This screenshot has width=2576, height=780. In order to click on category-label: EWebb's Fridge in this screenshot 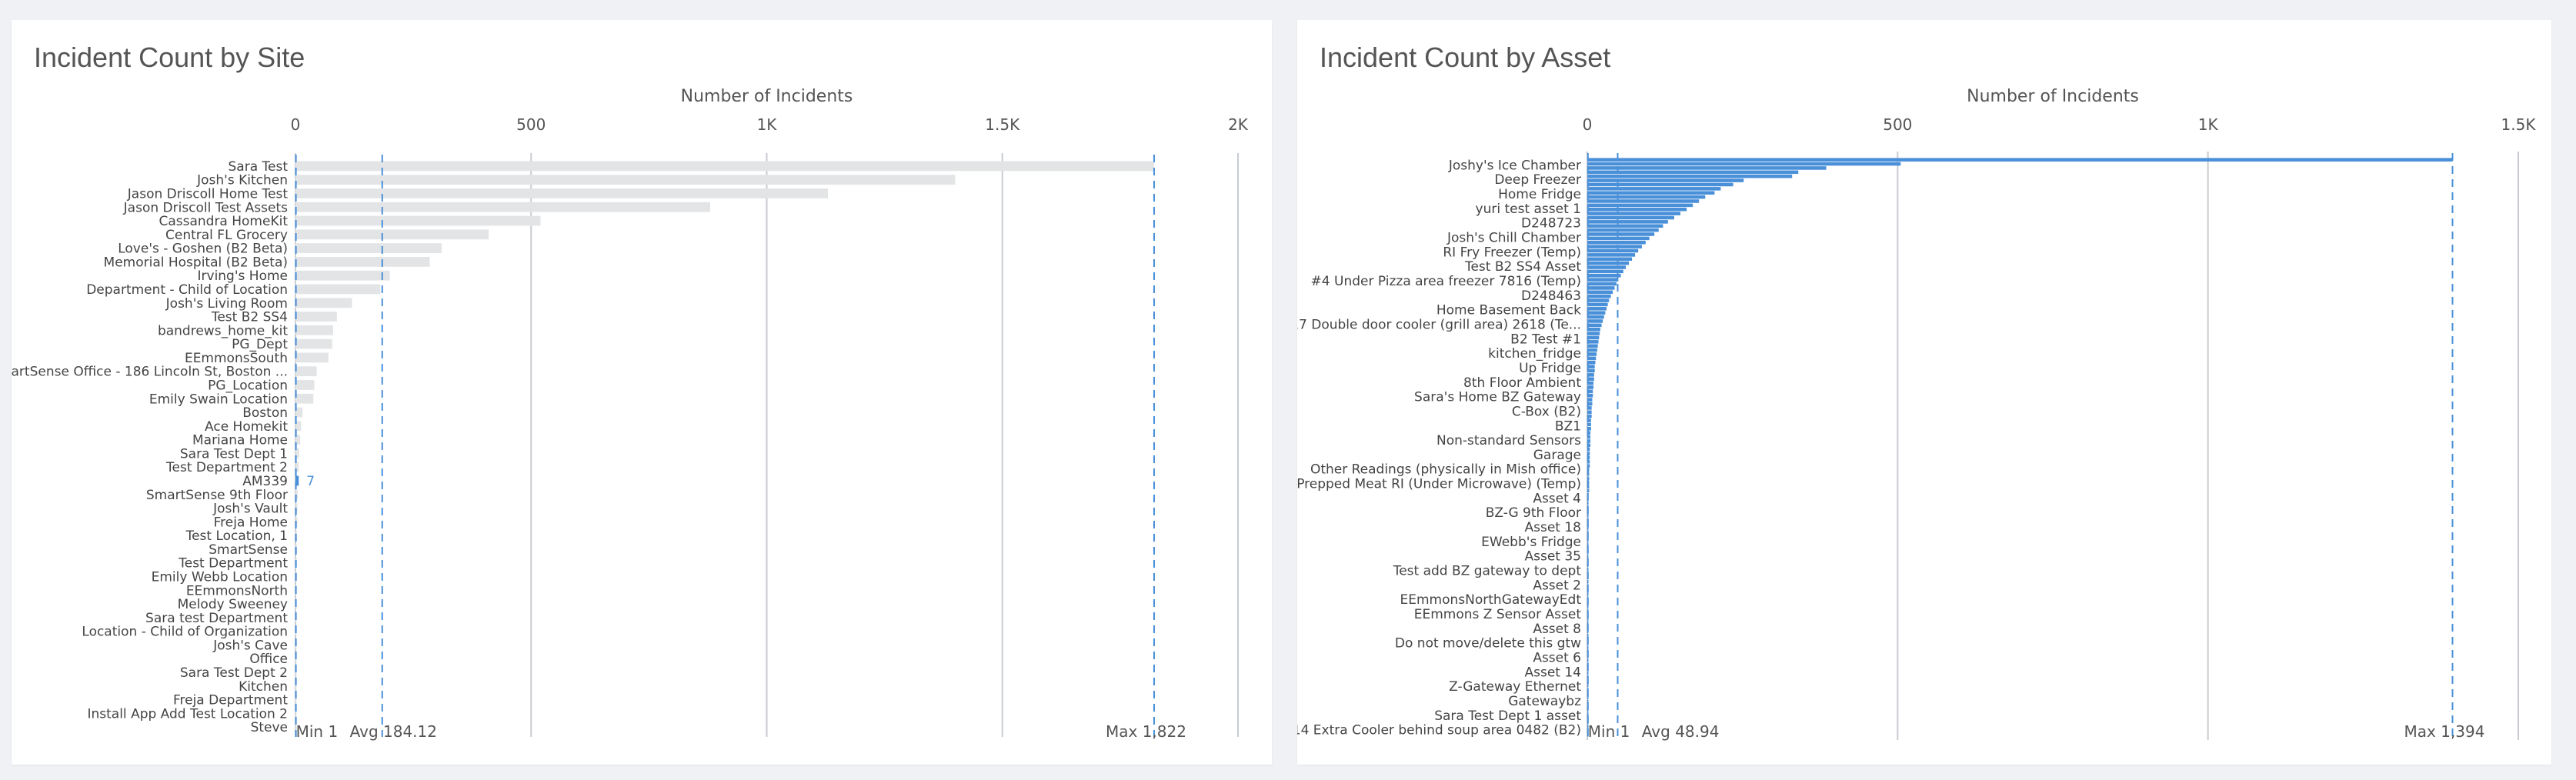, I will do `click(1531, 542)`.